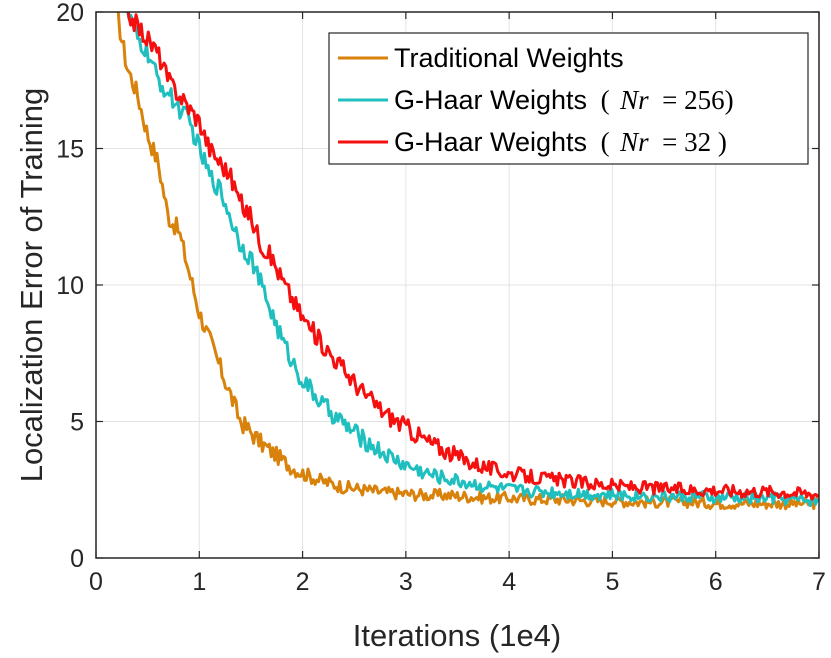  Describe the element at coordinates (96, 582) in the screenshot. I see `x-tick-label: 0` at that location.